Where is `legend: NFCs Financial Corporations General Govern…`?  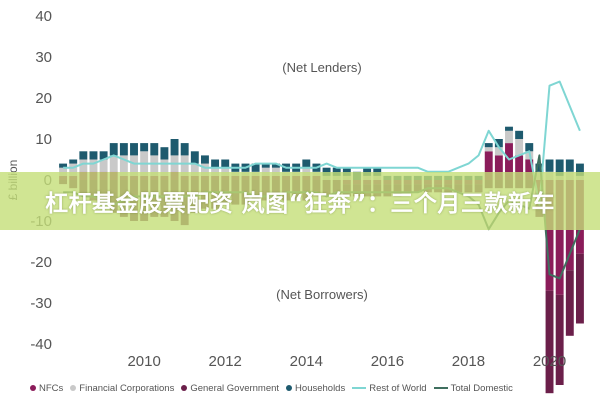
legend: NFCs Financial Corporations General Govern… is located at coordinates (310, 388).